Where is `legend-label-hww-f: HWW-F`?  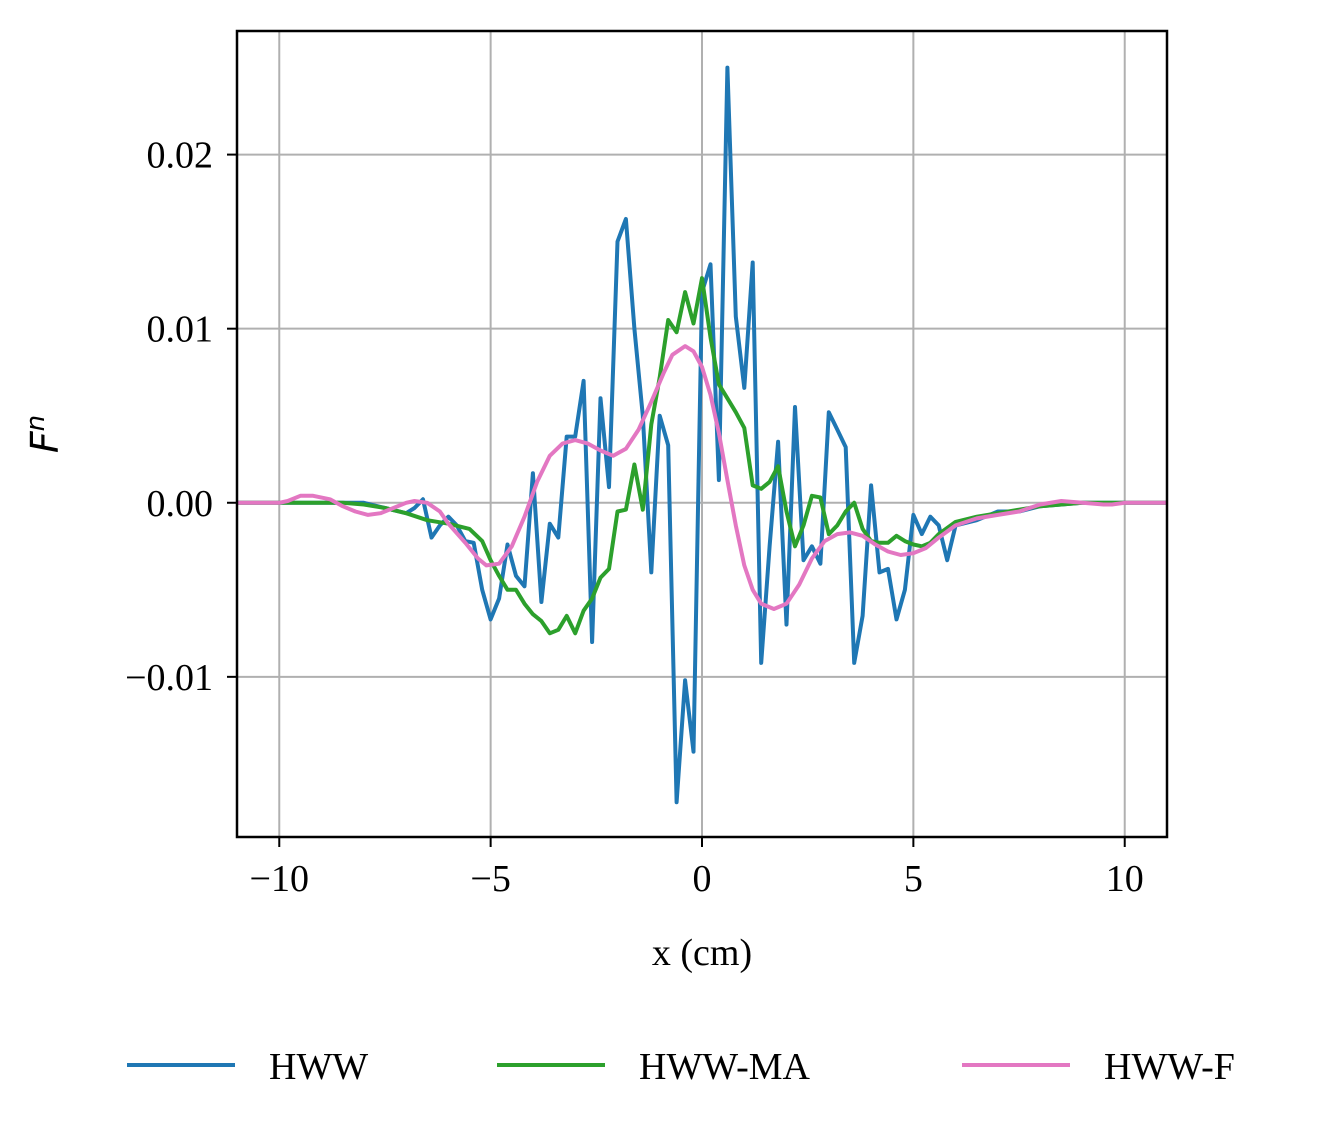 legend-label-hww-f: HWW-F is located at coordinates (1169, 1067).